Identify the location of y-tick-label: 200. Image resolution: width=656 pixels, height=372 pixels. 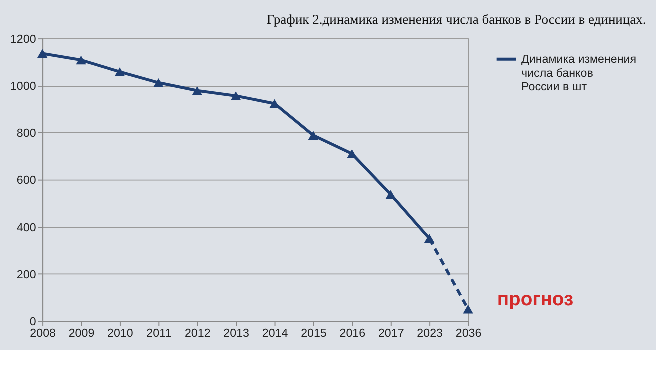
(26, 275).